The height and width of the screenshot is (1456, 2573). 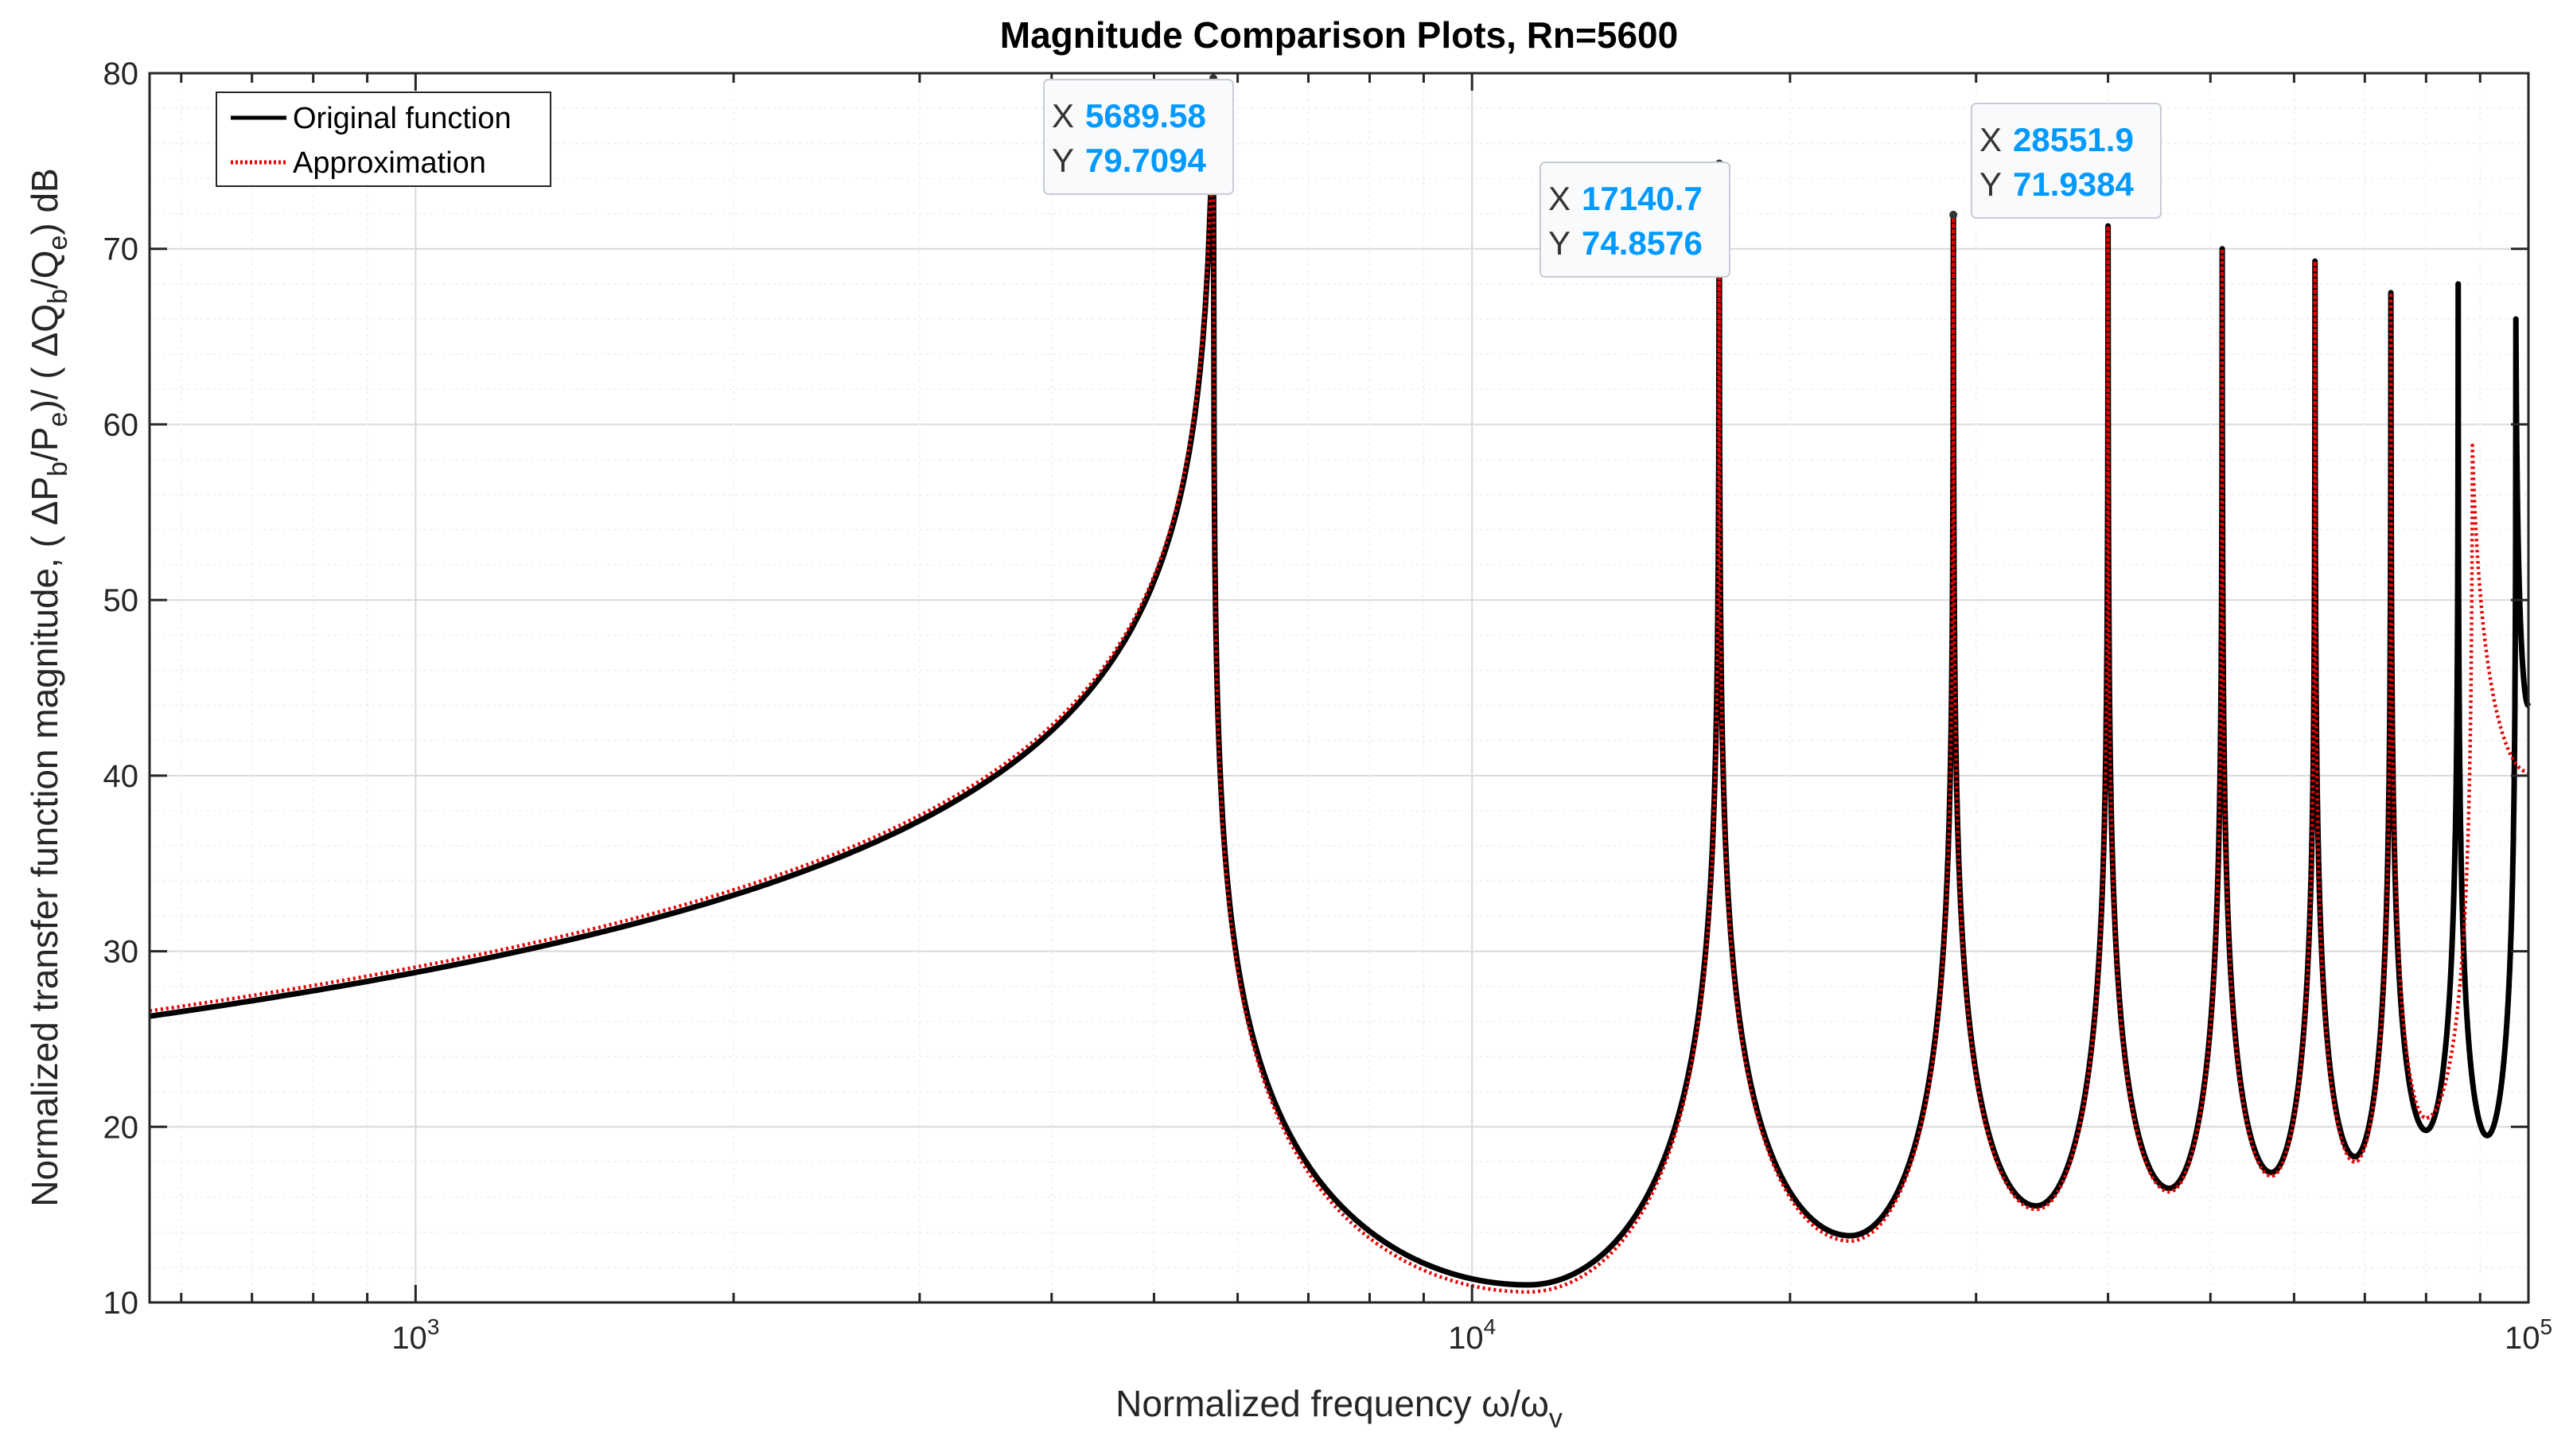 I want to click on datatip: X 17140.7 Y 74.8576, so click(x=1635, y=220).